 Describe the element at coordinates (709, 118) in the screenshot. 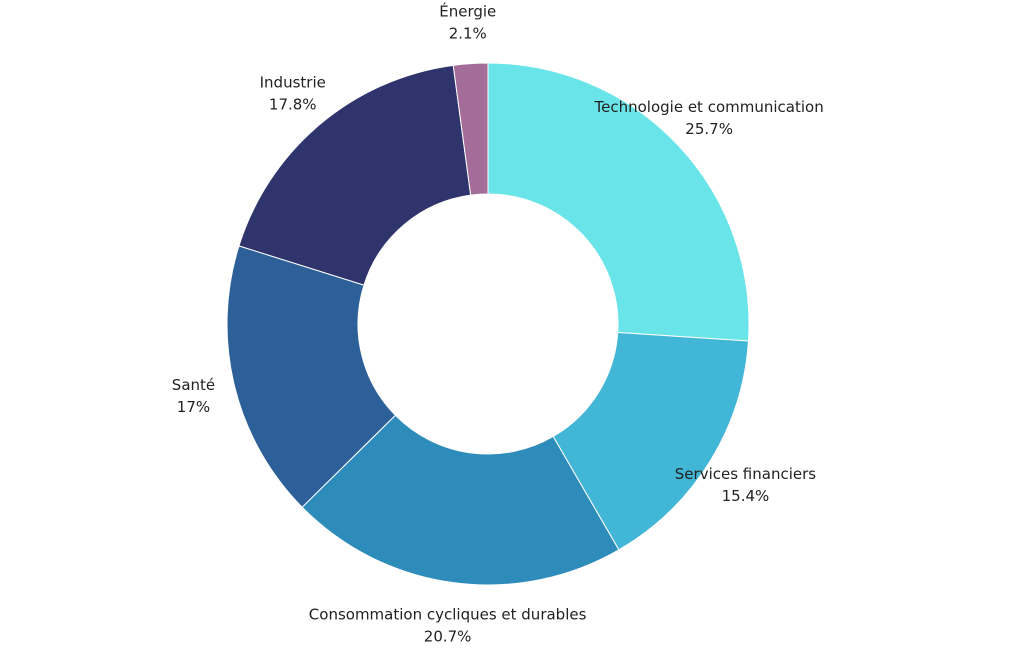

I see `slice-label-group-technologie-et-communication: Technologie et communication 25.7%` at that location.